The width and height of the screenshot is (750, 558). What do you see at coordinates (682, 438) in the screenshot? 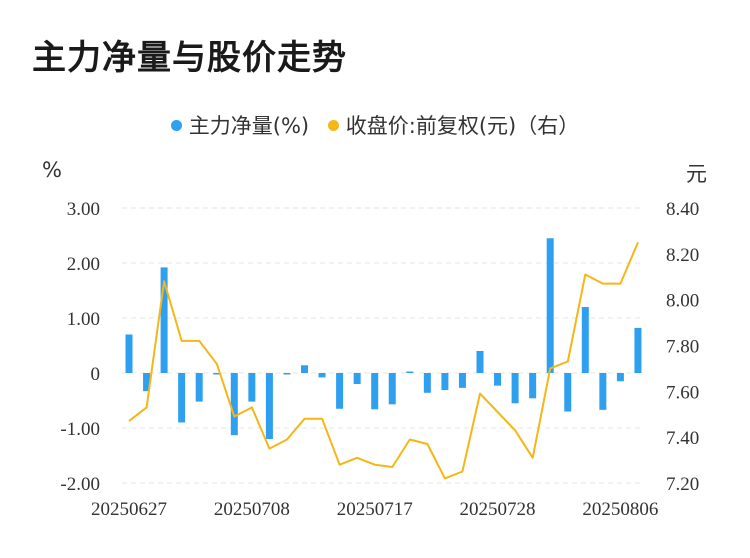
I see `right-tick-label: 7.40` at bounding box center [682, 438].